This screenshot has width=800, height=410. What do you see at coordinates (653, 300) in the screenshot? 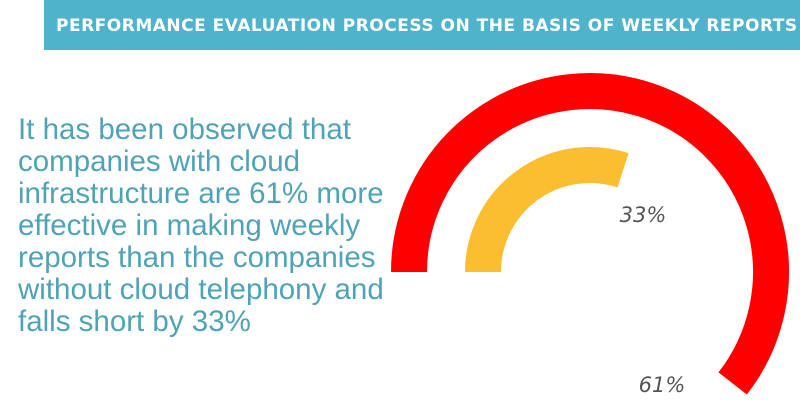
I see `gauge-labels: 61% 33%` at bounding box center [653, 300].